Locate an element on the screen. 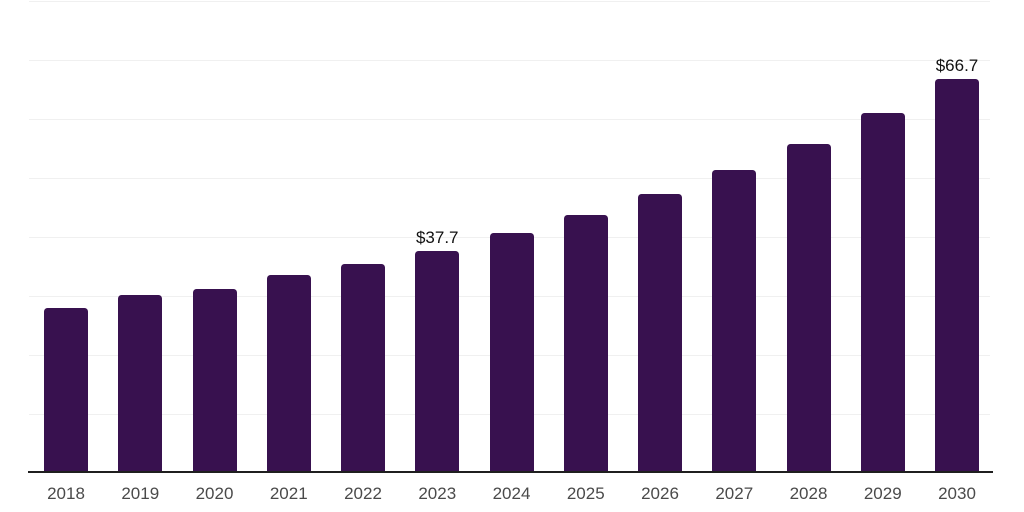 This screenshot has width=1024, height=512. x-tick-2022: 2022 is located at coordinates (363, 493).